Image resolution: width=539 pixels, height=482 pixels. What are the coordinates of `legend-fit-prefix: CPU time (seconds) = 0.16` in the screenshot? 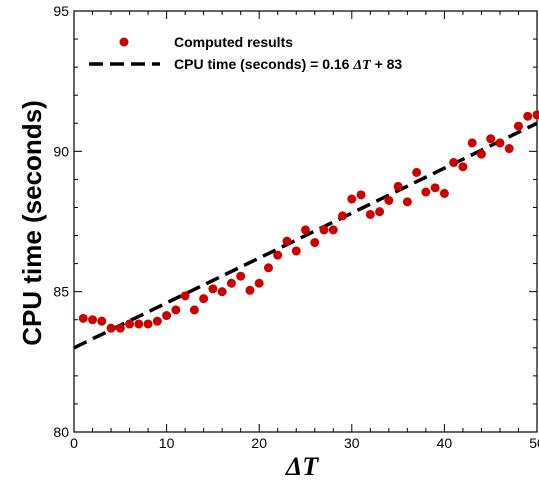 It's located at (263, 64).